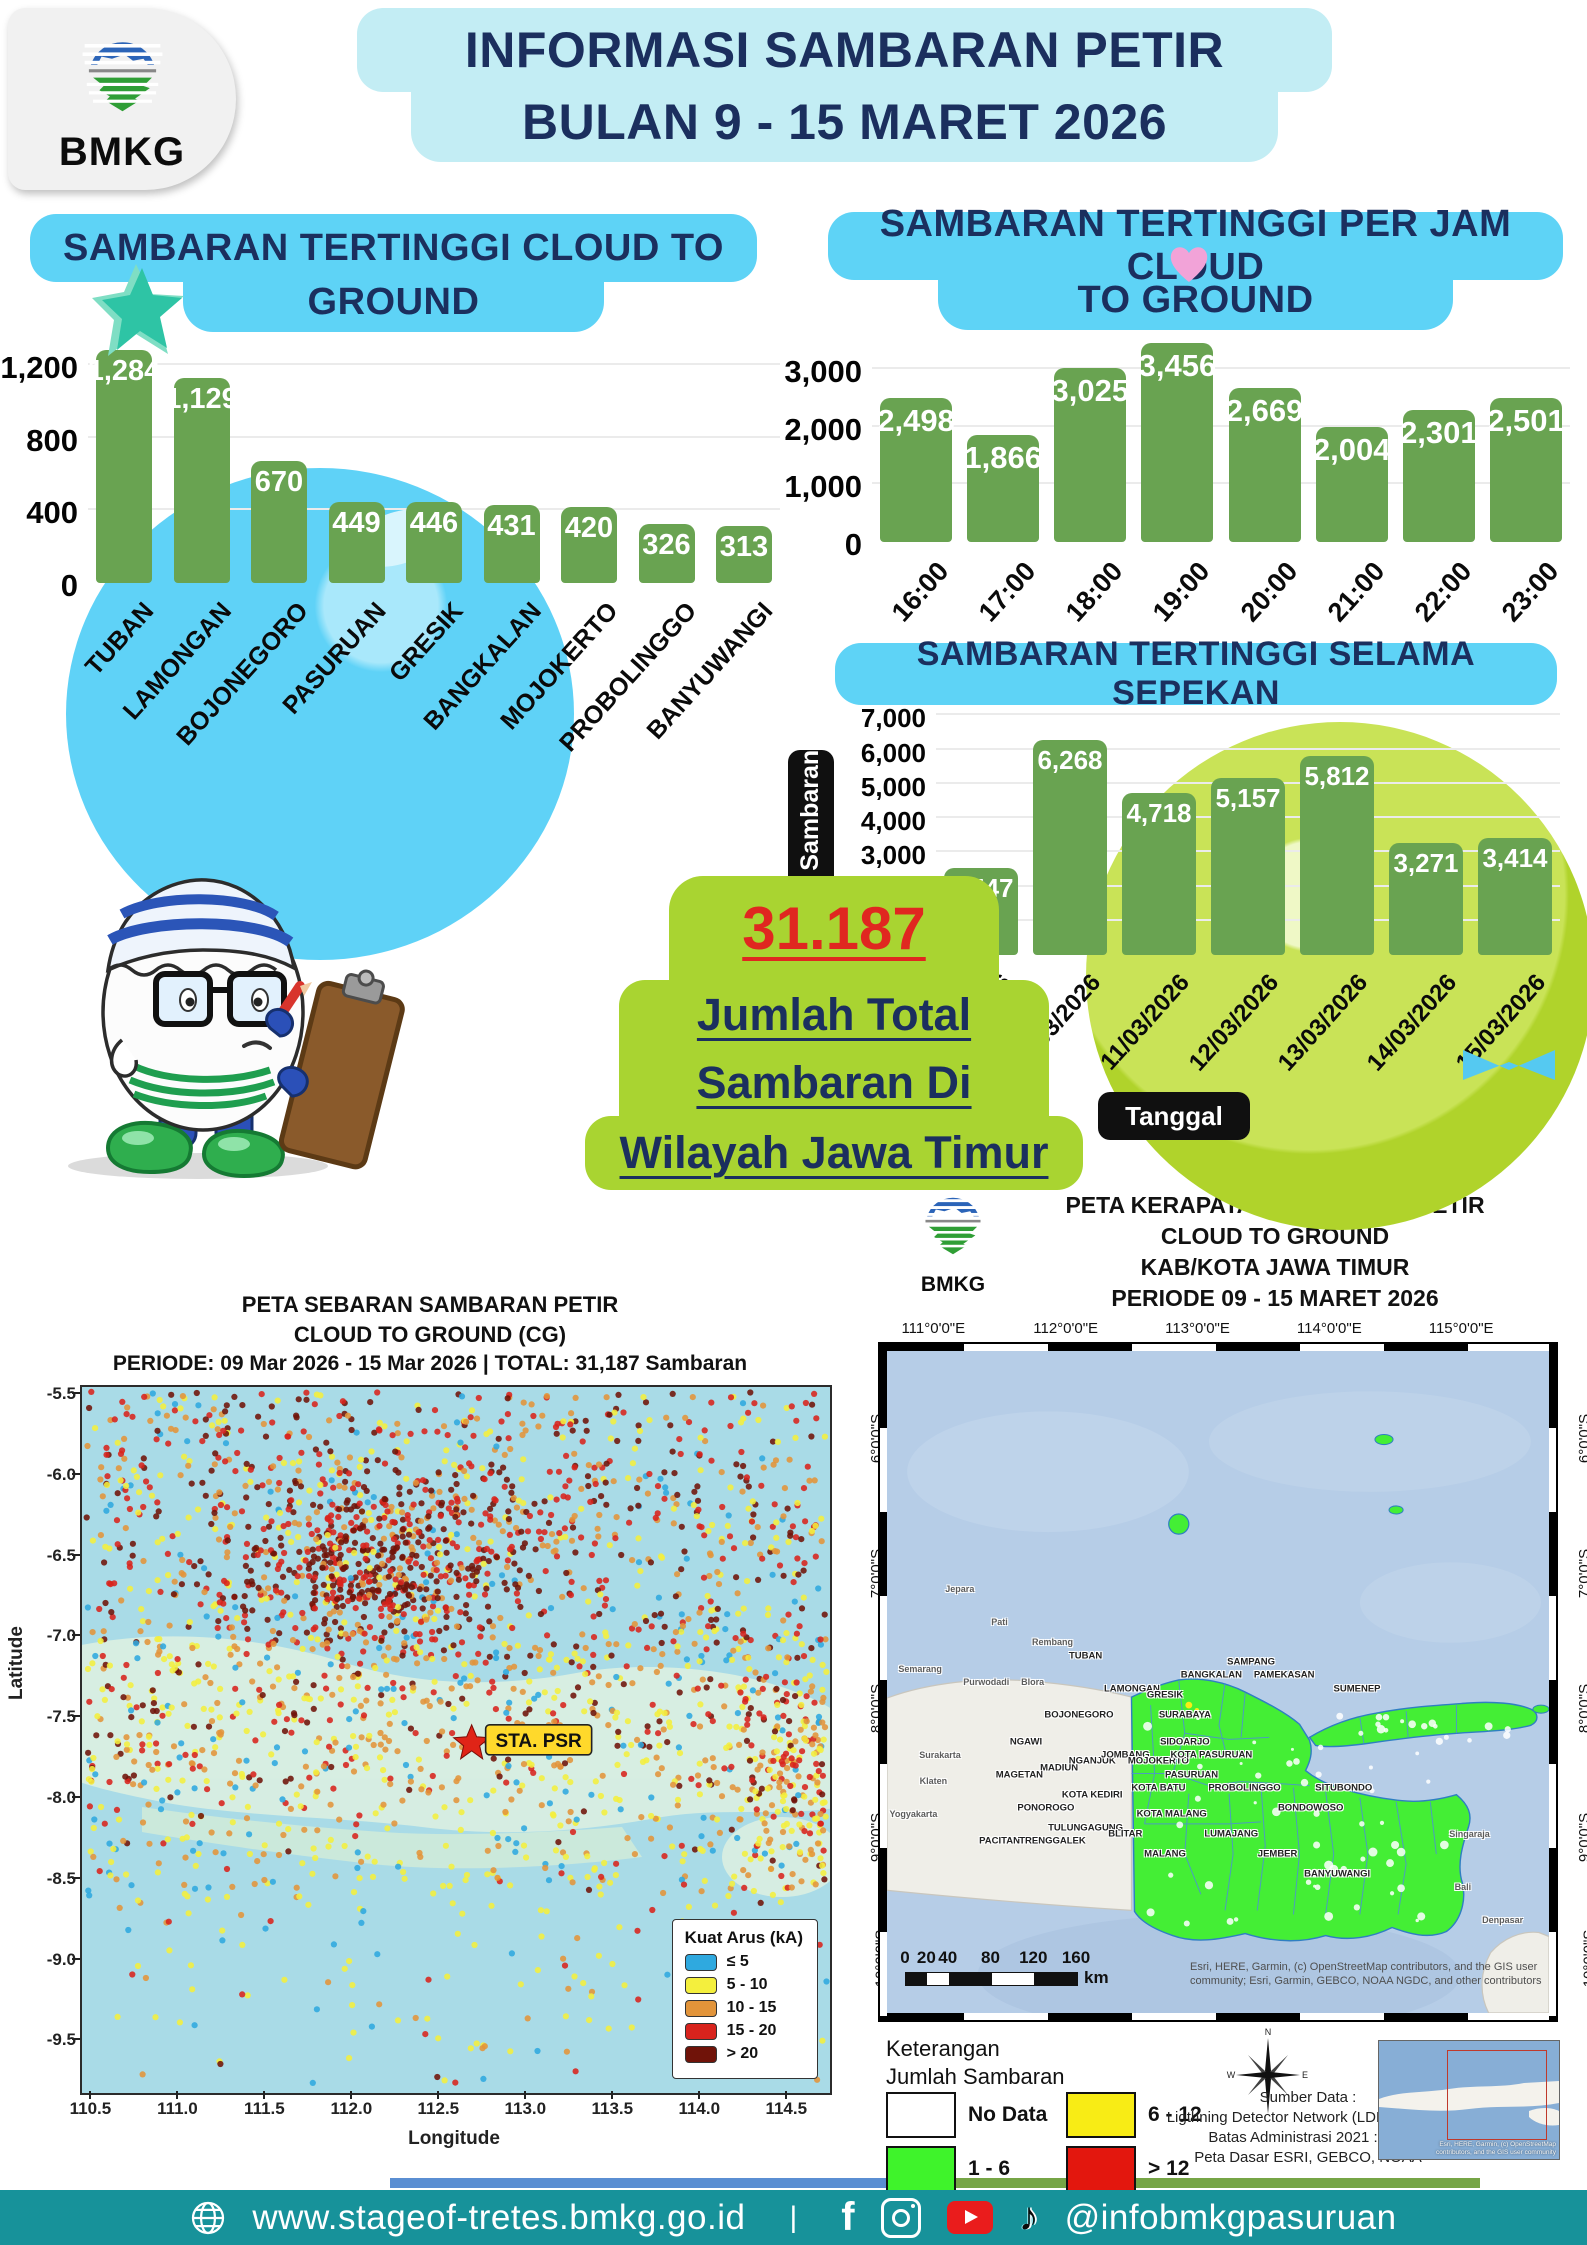 This screenshot has width=1587, height=2245. Describe the element at coordinates (52, 513) in the screenshot. I see `ytick: 400` at that location.